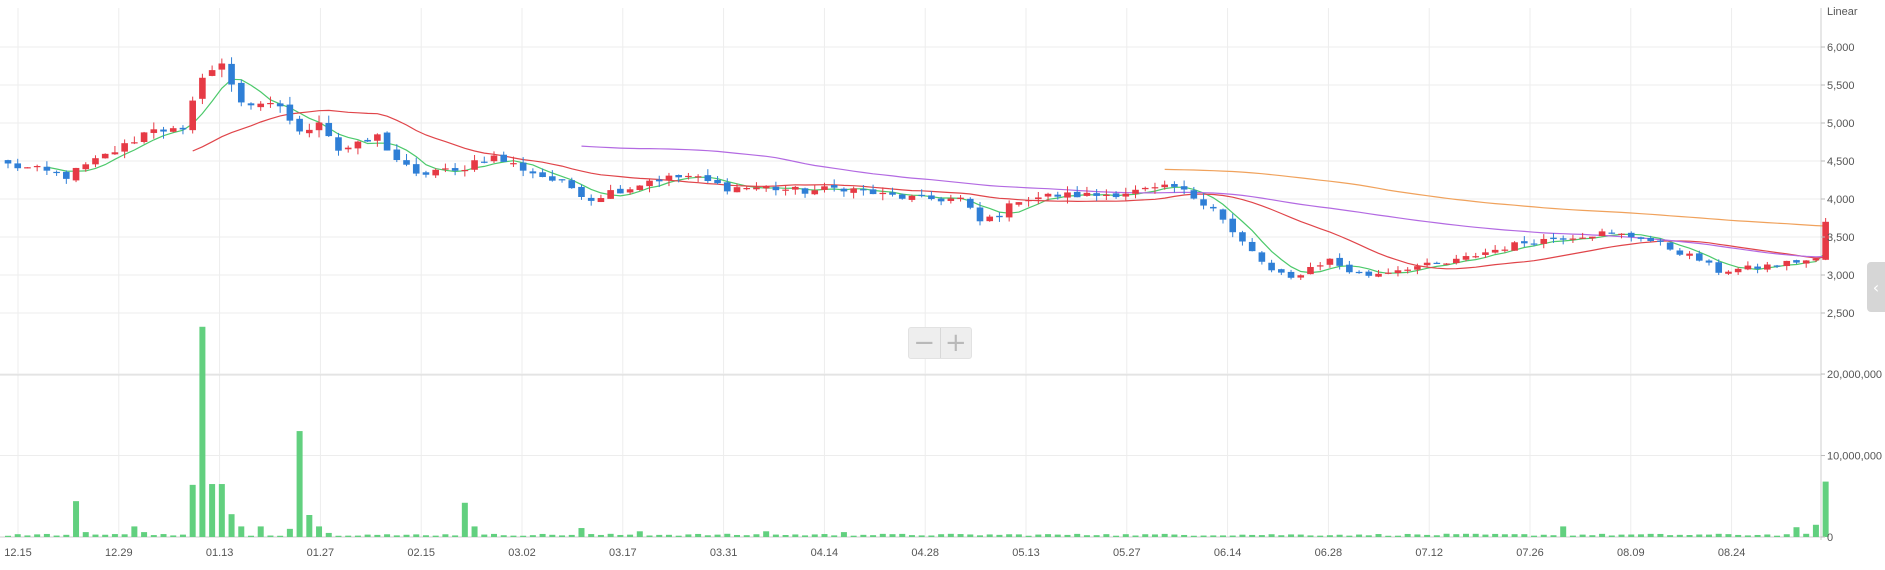 The width and height of the screenshot is (1885, 570). What do you see at coordinates (925, 553) in the screenshot?
I see `date-tick-label: 04.28` at bounding box center [925, 553].